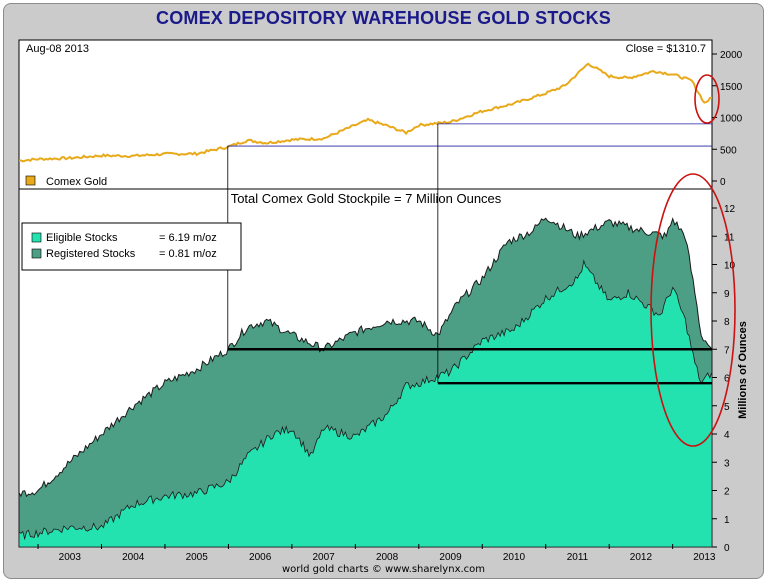 Image resolution: width=767 pixels, height=582 pixels. Describe the element at coordinates (91, 254) in the screenshot. I see `registered-legend-label: Registered Stocks` at that location.